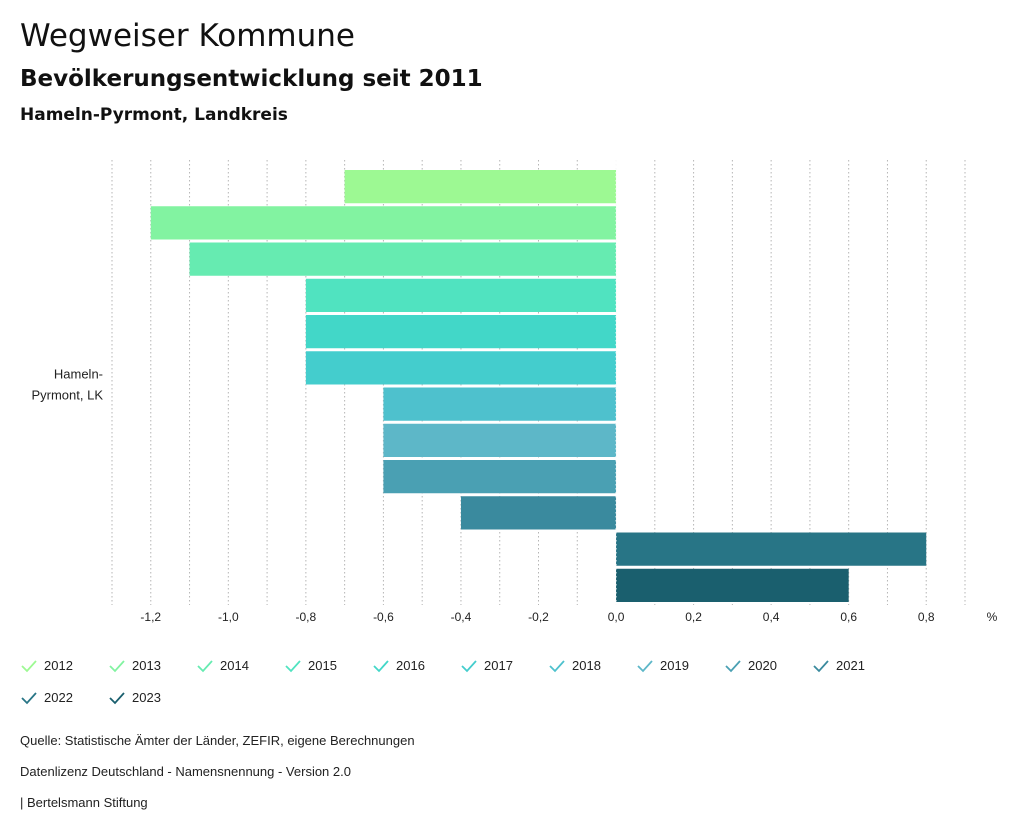 This screenshot has height=835, width=1024. What do you see at coordinates (771, 617) in the screenshot?
I see `tick-label: 0,4` at bounding box center [771, 617].